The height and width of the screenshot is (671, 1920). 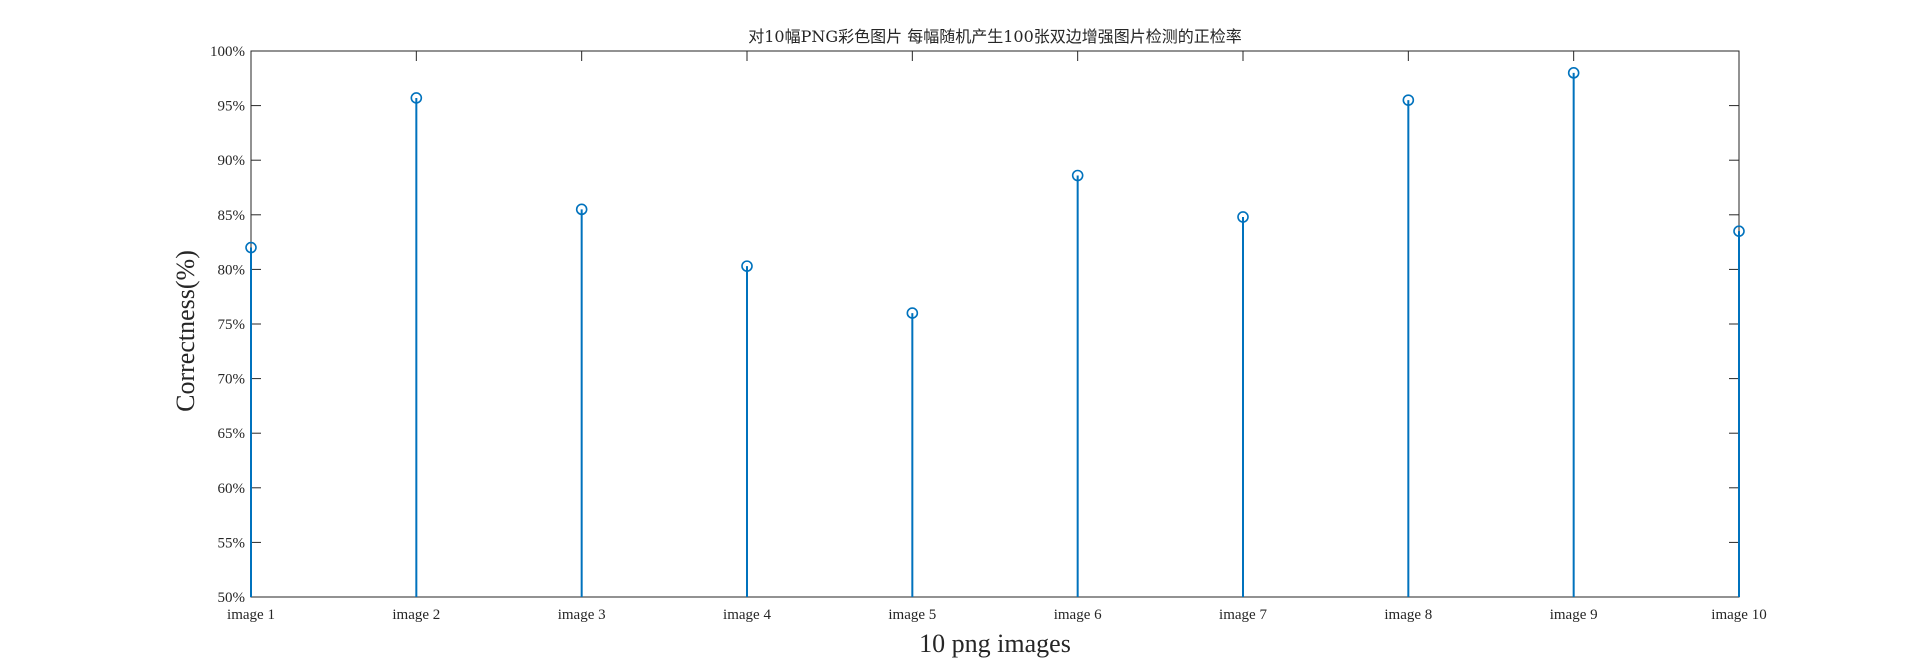 What do you see at coordinates (251, 615) in the screenshot?
I see `x-tick-label: image 1` at bounding box center [251, 615].